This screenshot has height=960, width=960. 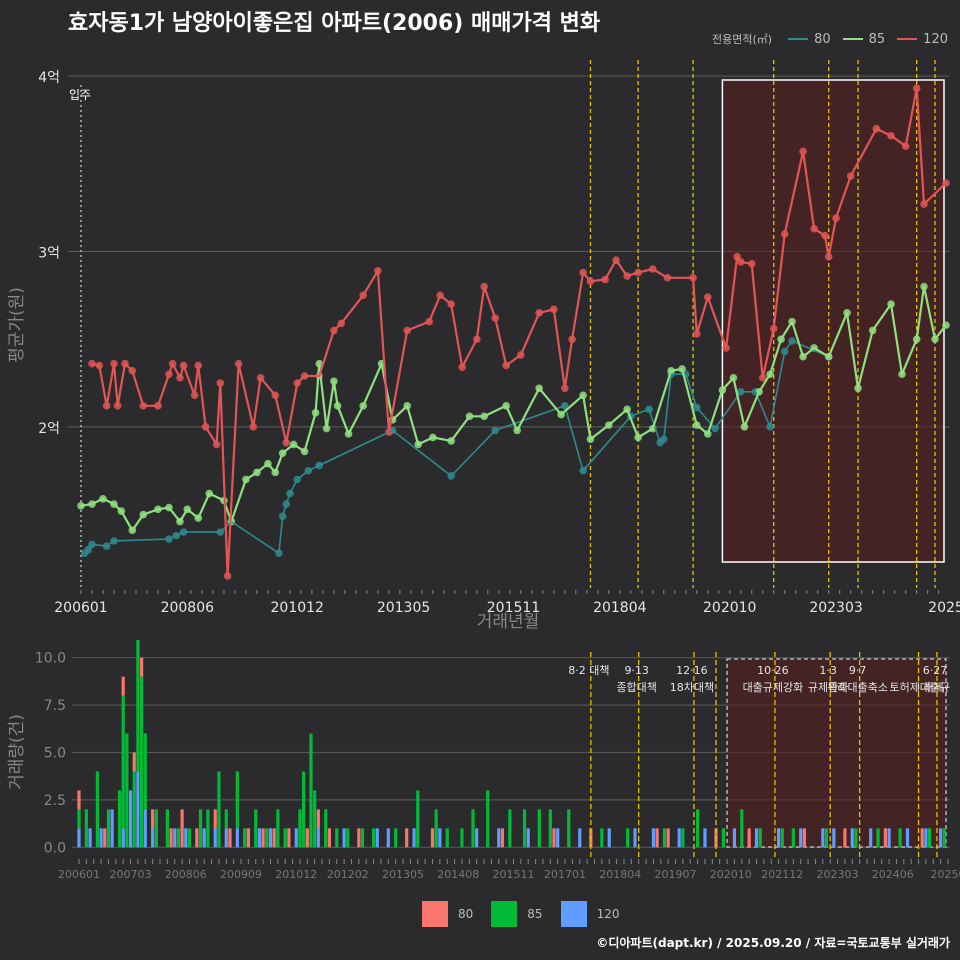 I want to click on event-label-date: 8·2 대책, so click(x=588, y=670).